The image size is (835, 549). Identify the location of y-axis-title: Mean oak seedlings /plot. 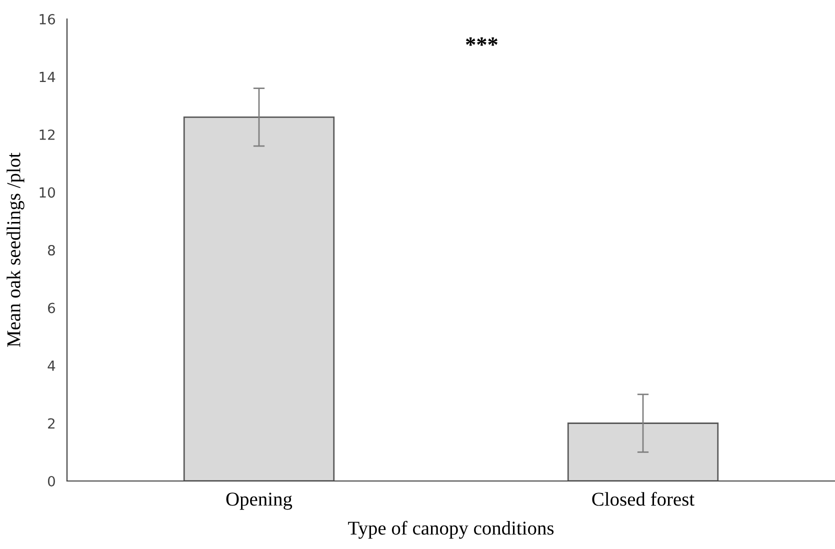
(15, 249).